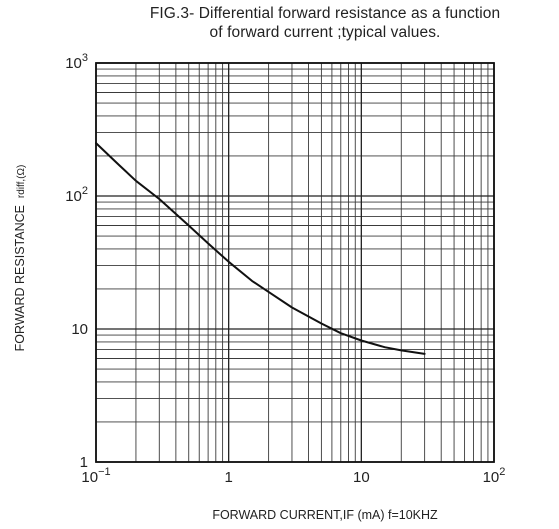 The width and height of the screenshot is (559, 529). What do you see at coordinates (21, 181) in the screenshot?
I see `y-axis-label-symbol: rdiff,(Ω)` at bounding box center [21, 181].